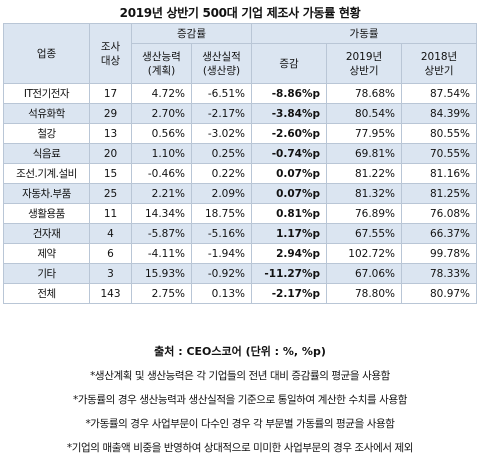  I want to click on cell-utilization-delta: -2.60%p, so click(289, 133).